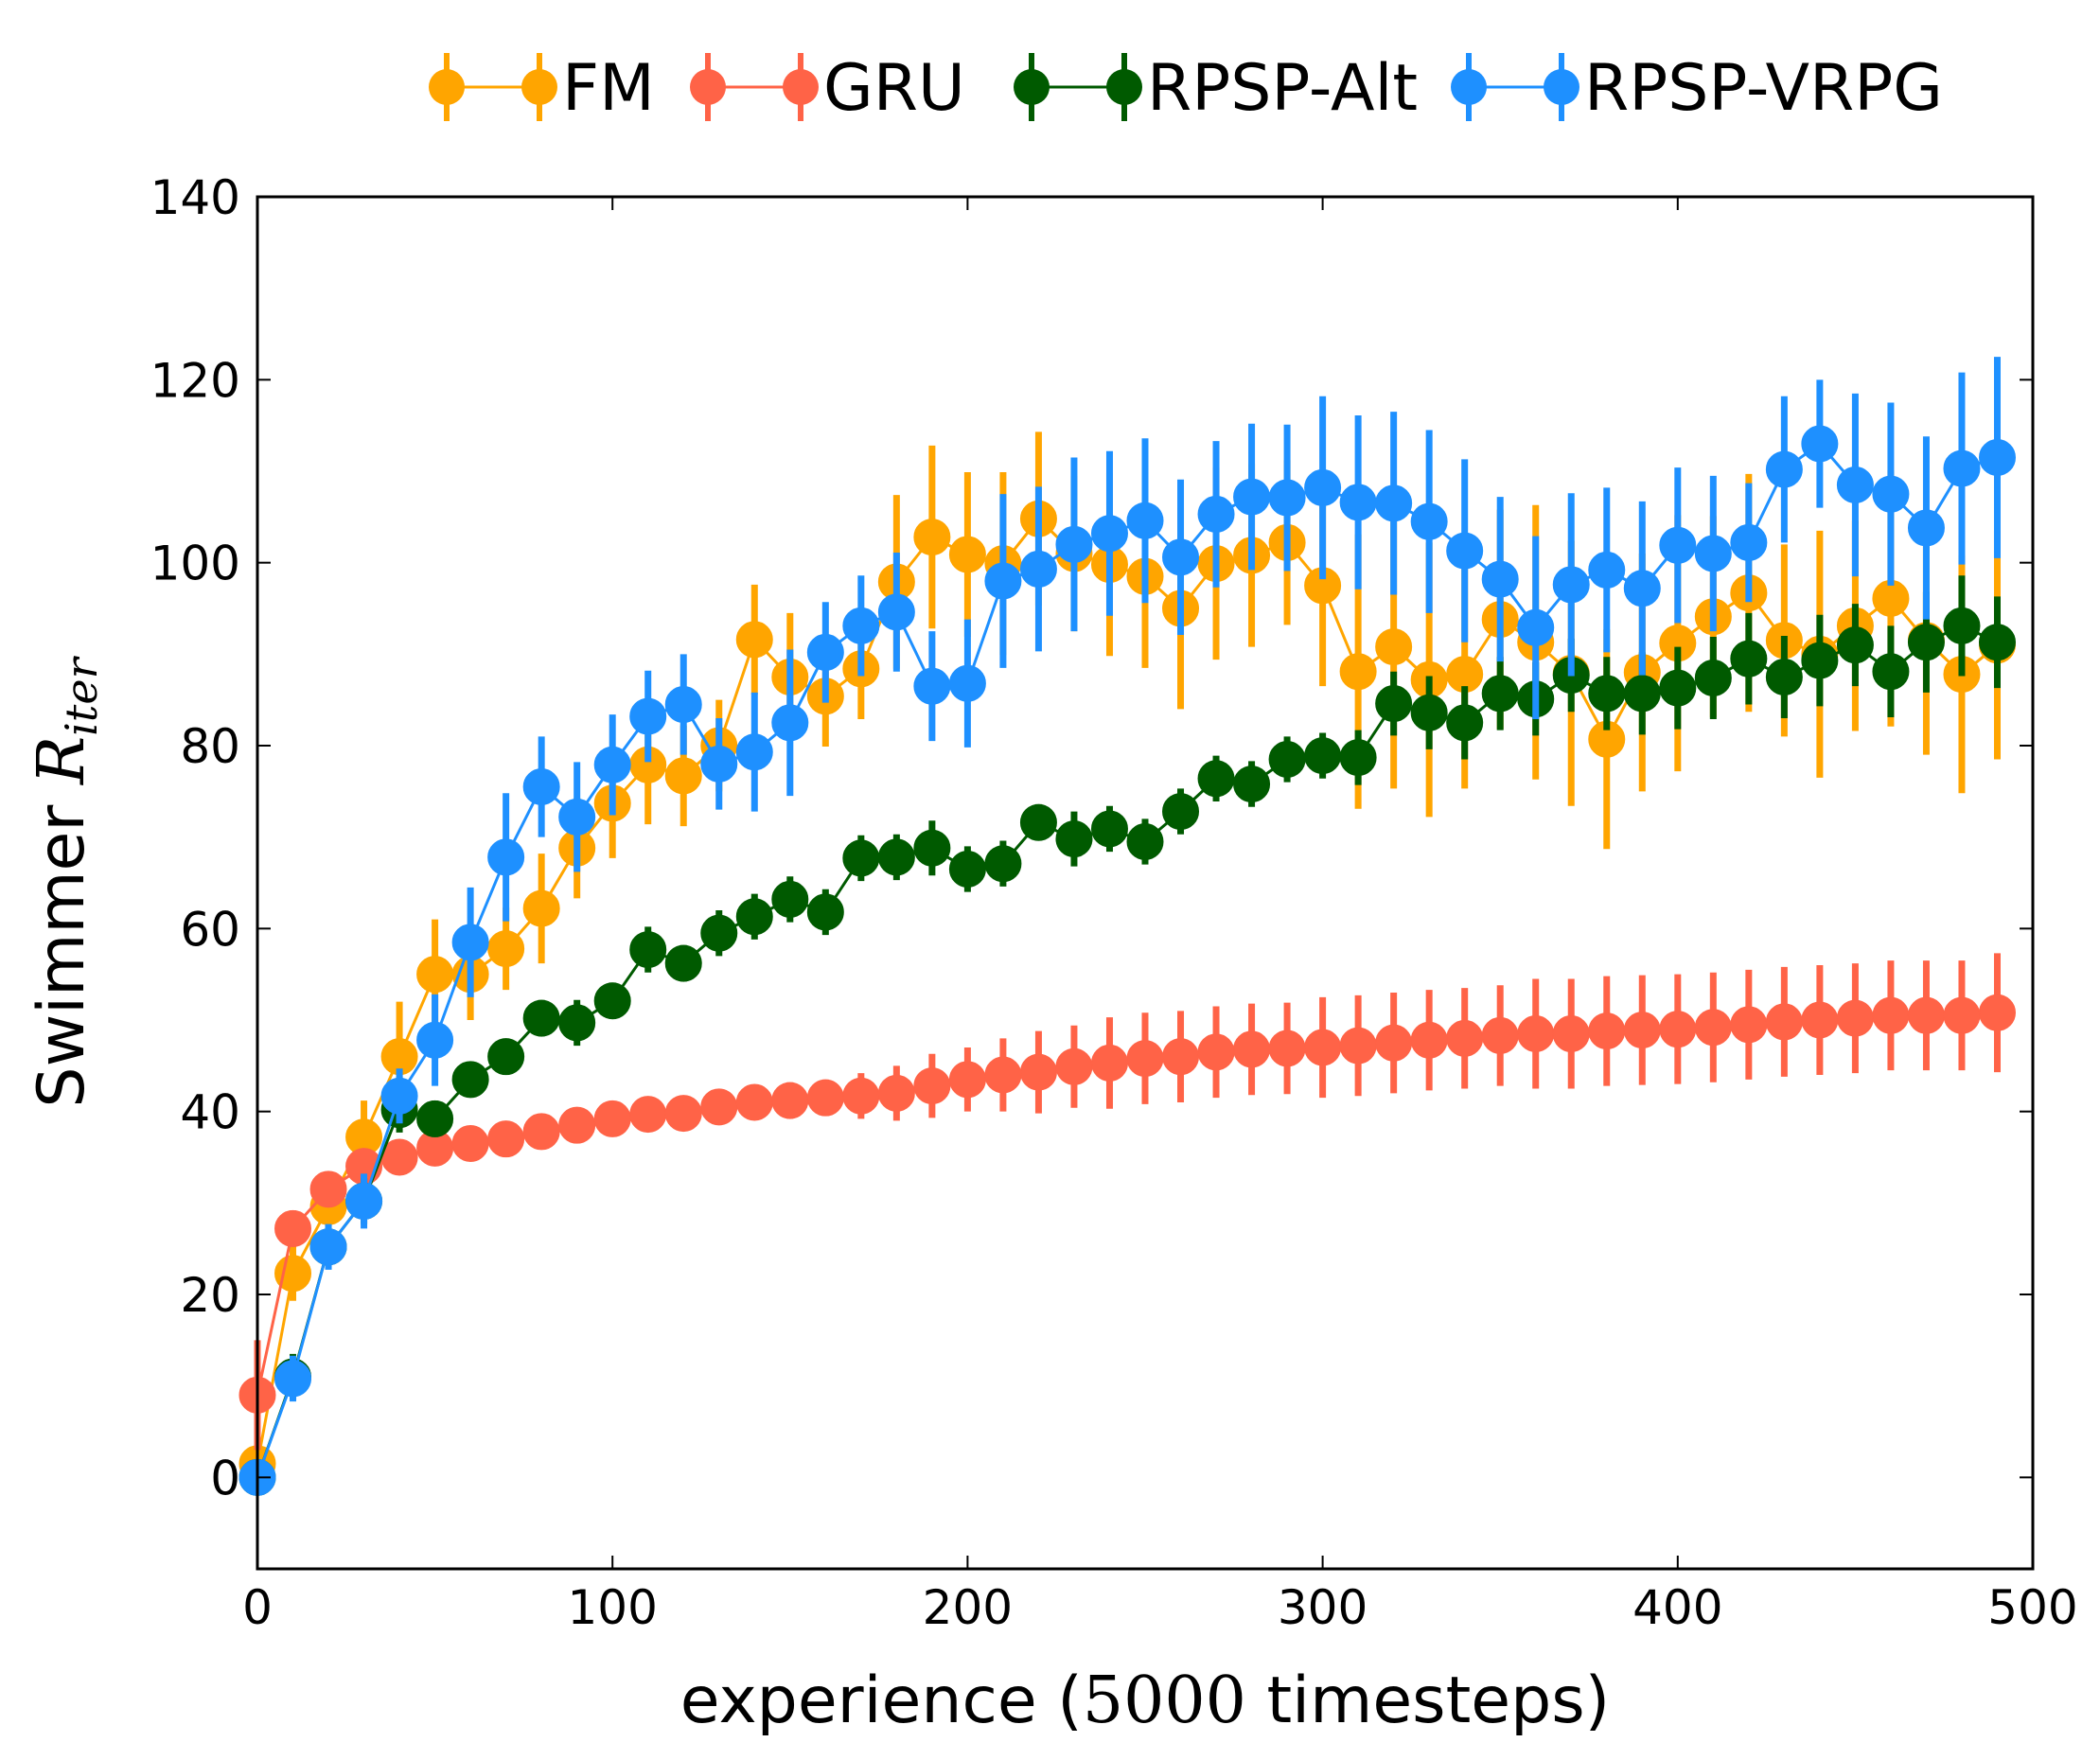 This screenshot has width=2100, height=1760. What do you see at coordinates (195, 564) in the screenshot?
I see `y-tick-label: 100` at bounding box center [195, 564].